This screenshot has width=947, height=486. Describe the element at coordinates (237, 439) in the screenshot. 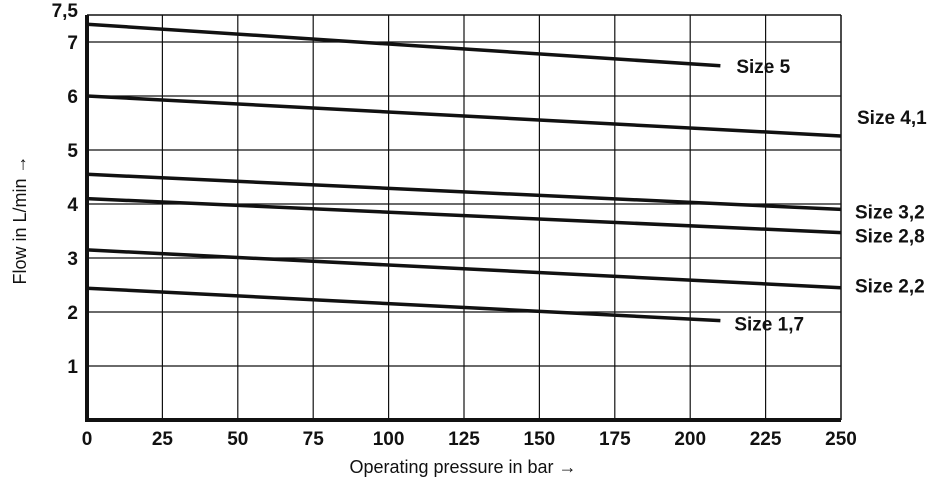

I see `x-tick-label: 50` at that location.